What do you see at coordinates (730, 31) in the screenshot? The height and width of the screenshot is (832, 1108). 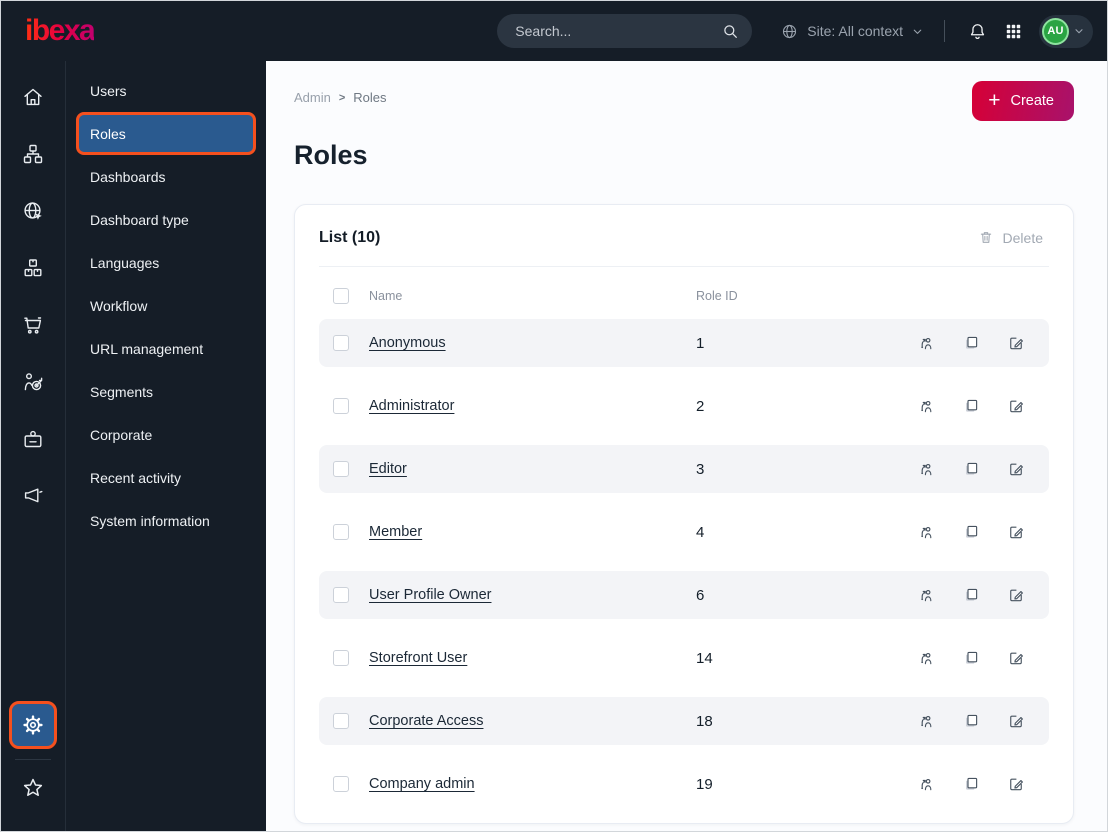 I see `search-icon` at bounding box center [730, 31].